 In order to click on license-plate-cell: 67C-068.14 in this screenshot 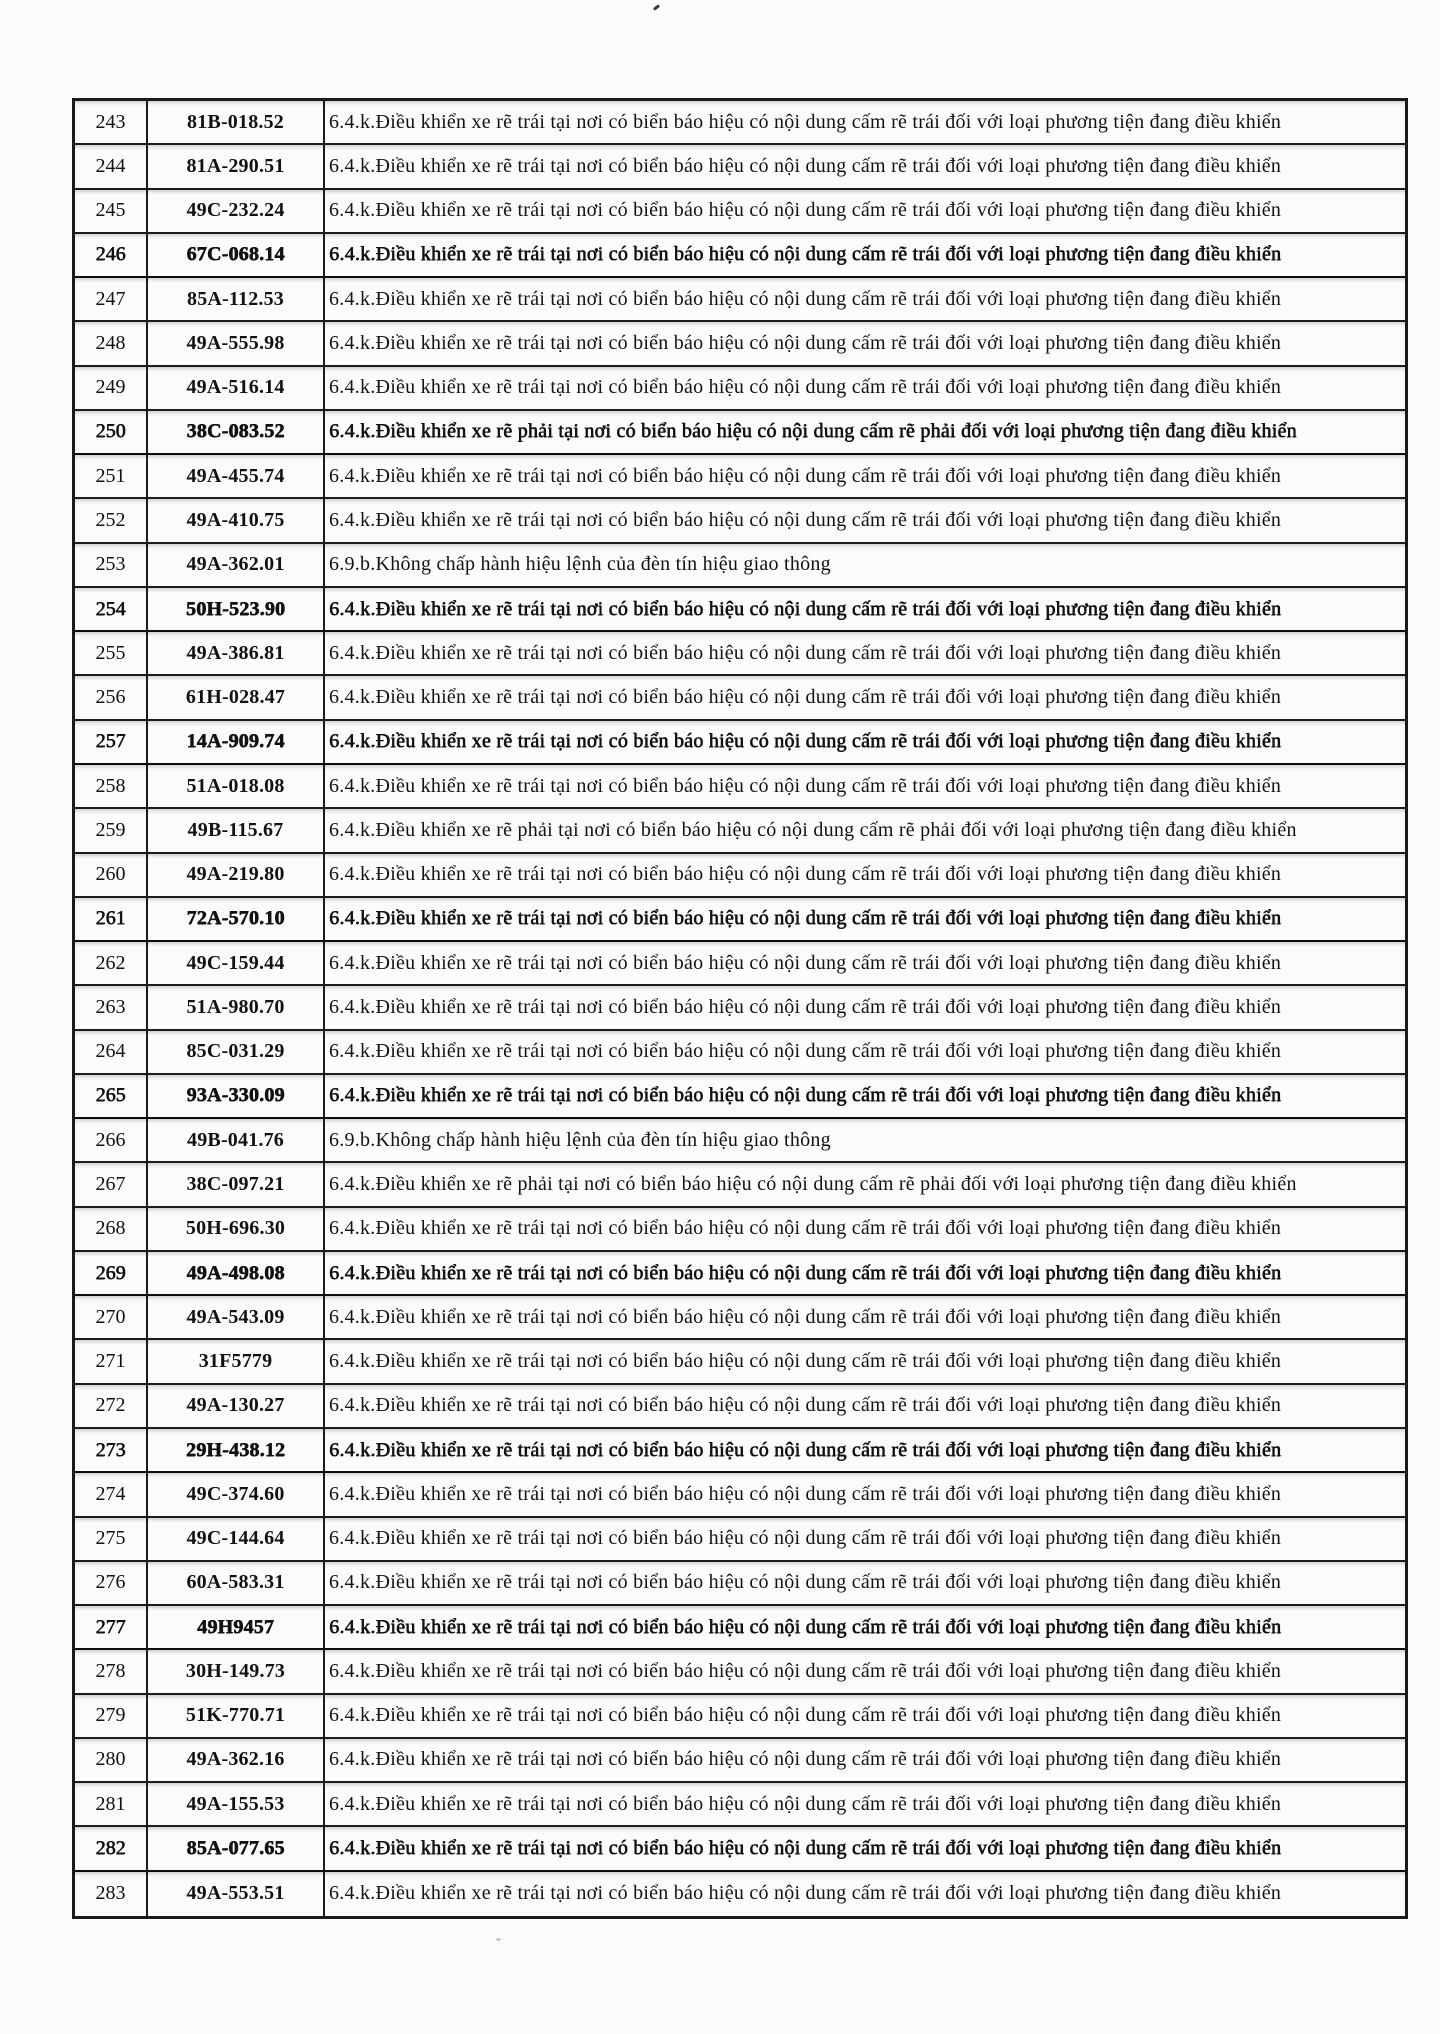, I will do `click(236, 255)`.